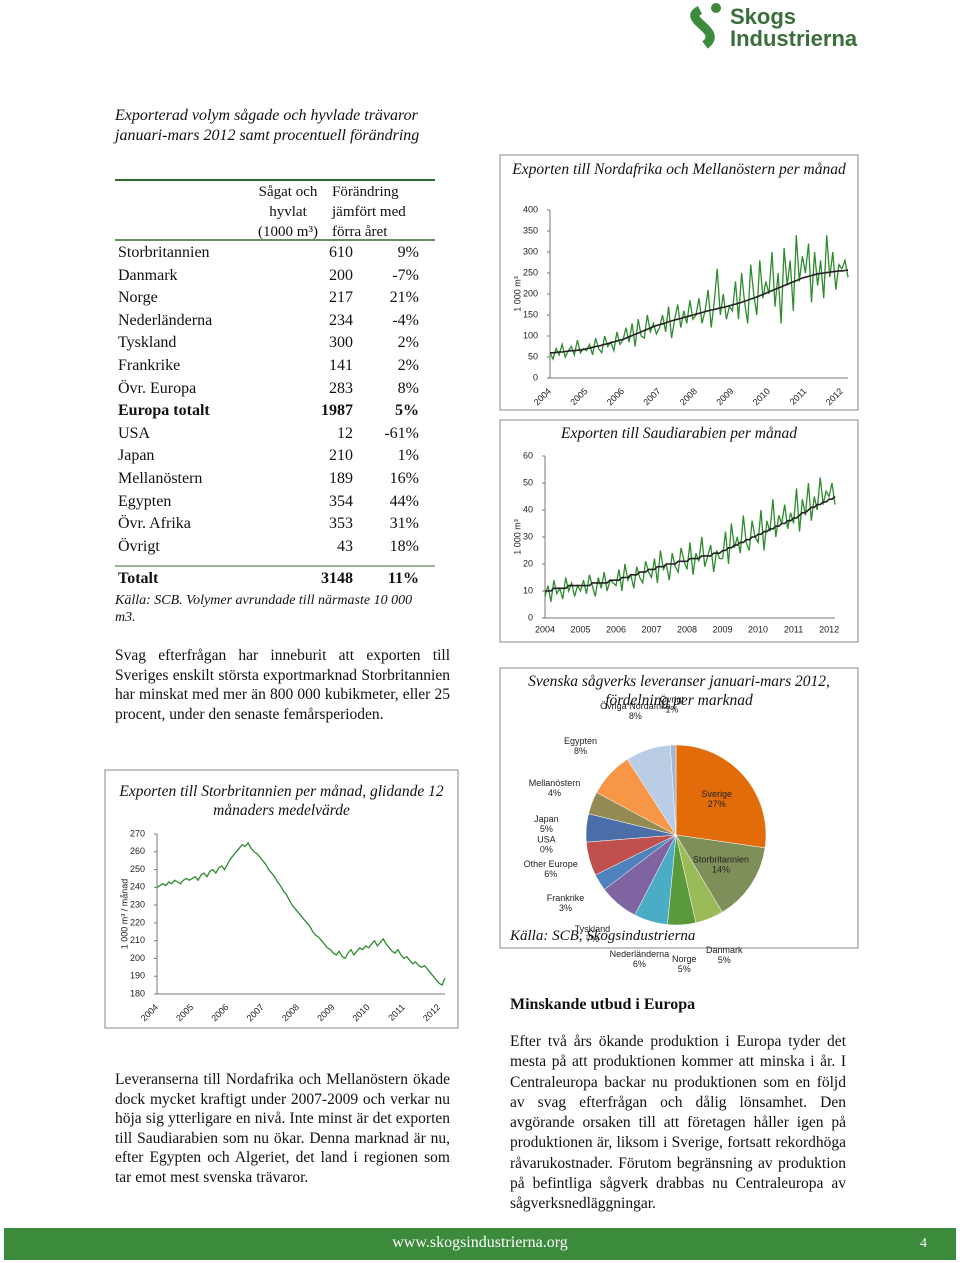 The image size is (960, 1263). I want to click on pie-value: 1%, so click(671, 709).